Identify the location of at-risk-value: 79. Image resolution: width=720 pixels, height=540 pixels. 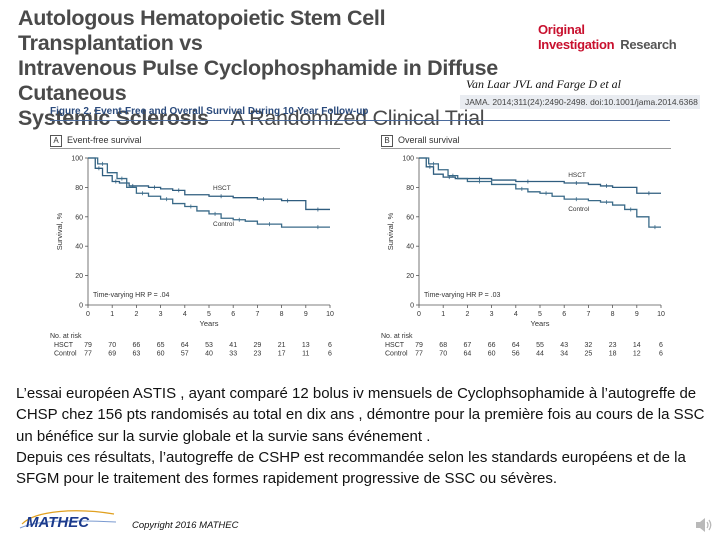
(88, 345).